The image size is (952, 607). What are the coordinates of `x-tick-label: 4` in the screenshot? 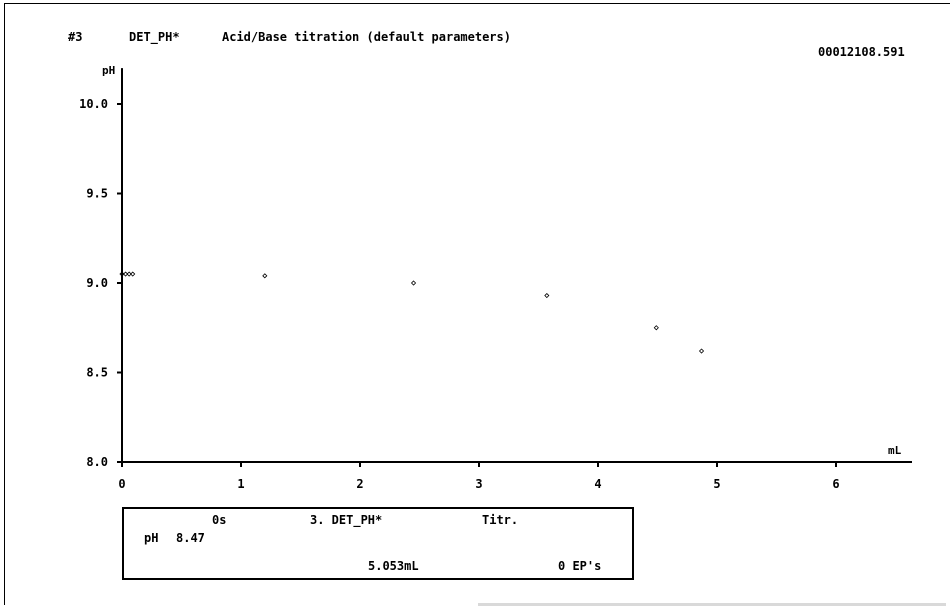 It's located at (597, 484).